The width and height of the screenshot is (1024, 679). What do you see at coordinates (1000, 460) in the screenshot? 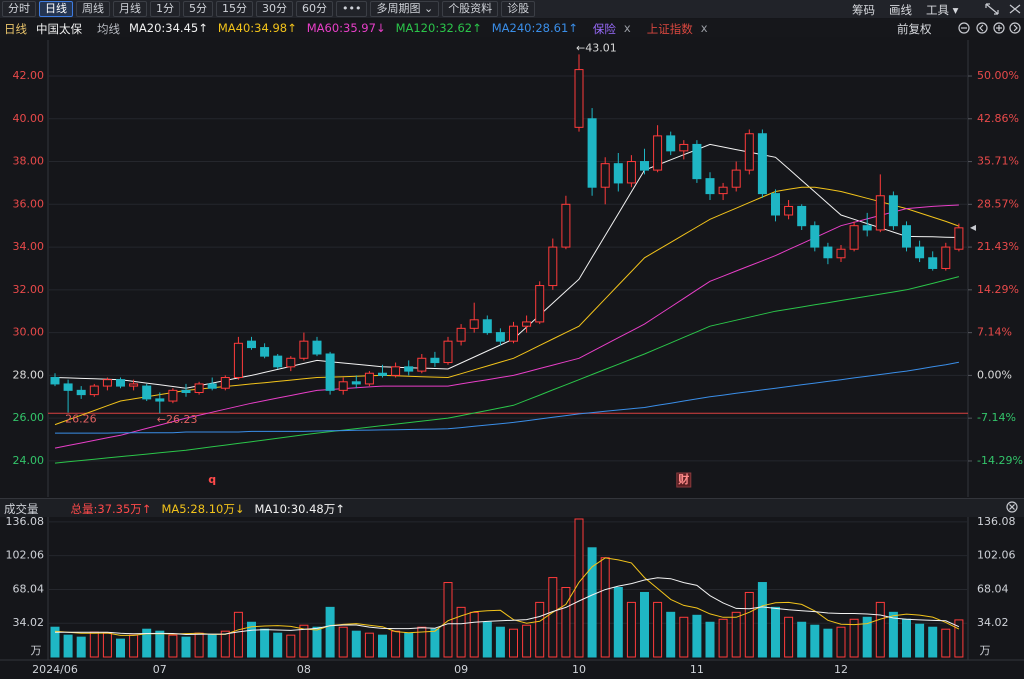
I see `y2-tick-label: -14.29%` at bounding box center [1000, 460].